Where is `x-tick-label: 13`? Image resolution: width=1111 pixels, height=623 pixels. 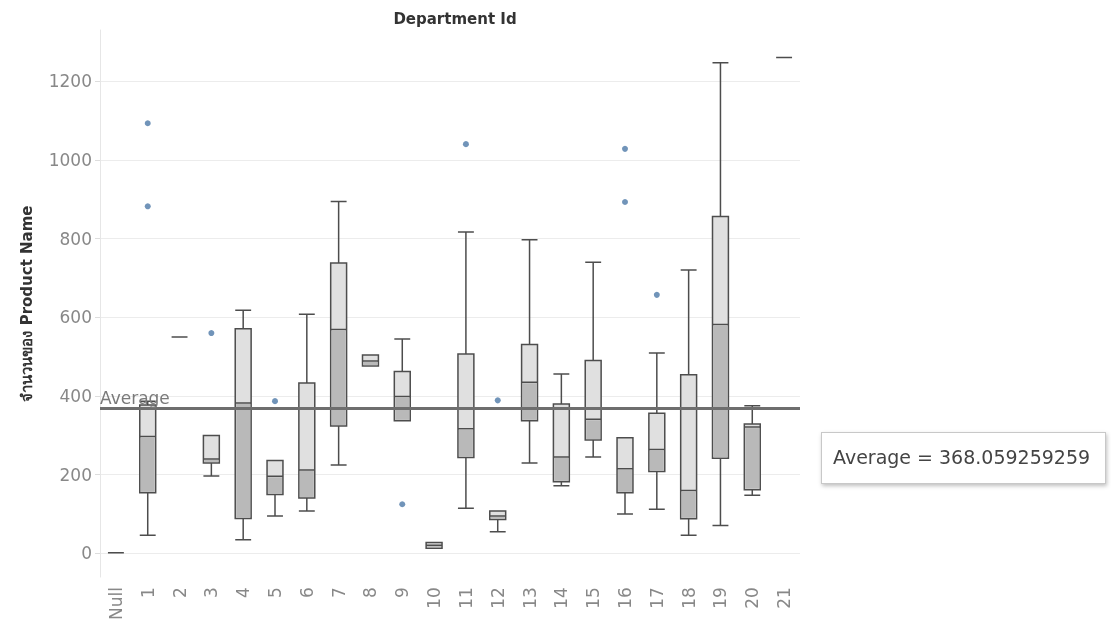 x-tick-label: 13 is located at coordinates (529, 598).